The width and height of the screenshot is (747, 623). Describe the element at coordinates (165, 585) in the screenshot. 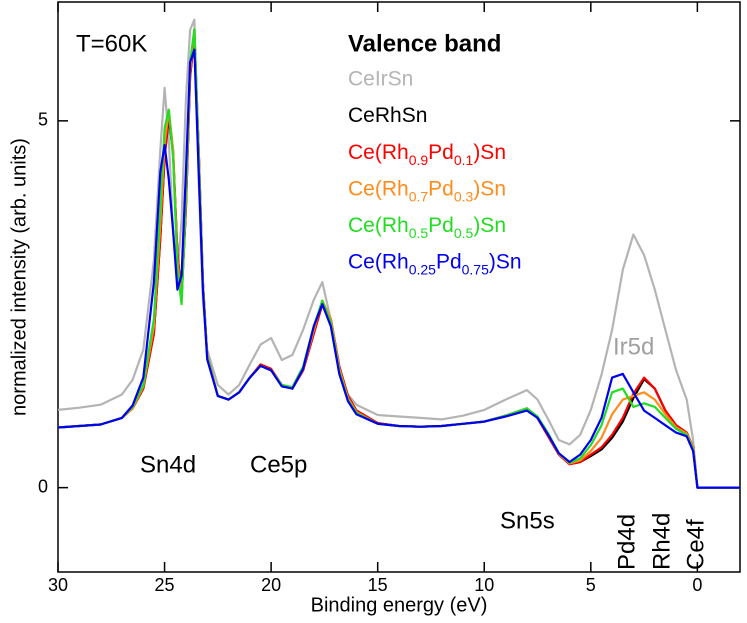

I see `x-tick-label: 25` at that location.